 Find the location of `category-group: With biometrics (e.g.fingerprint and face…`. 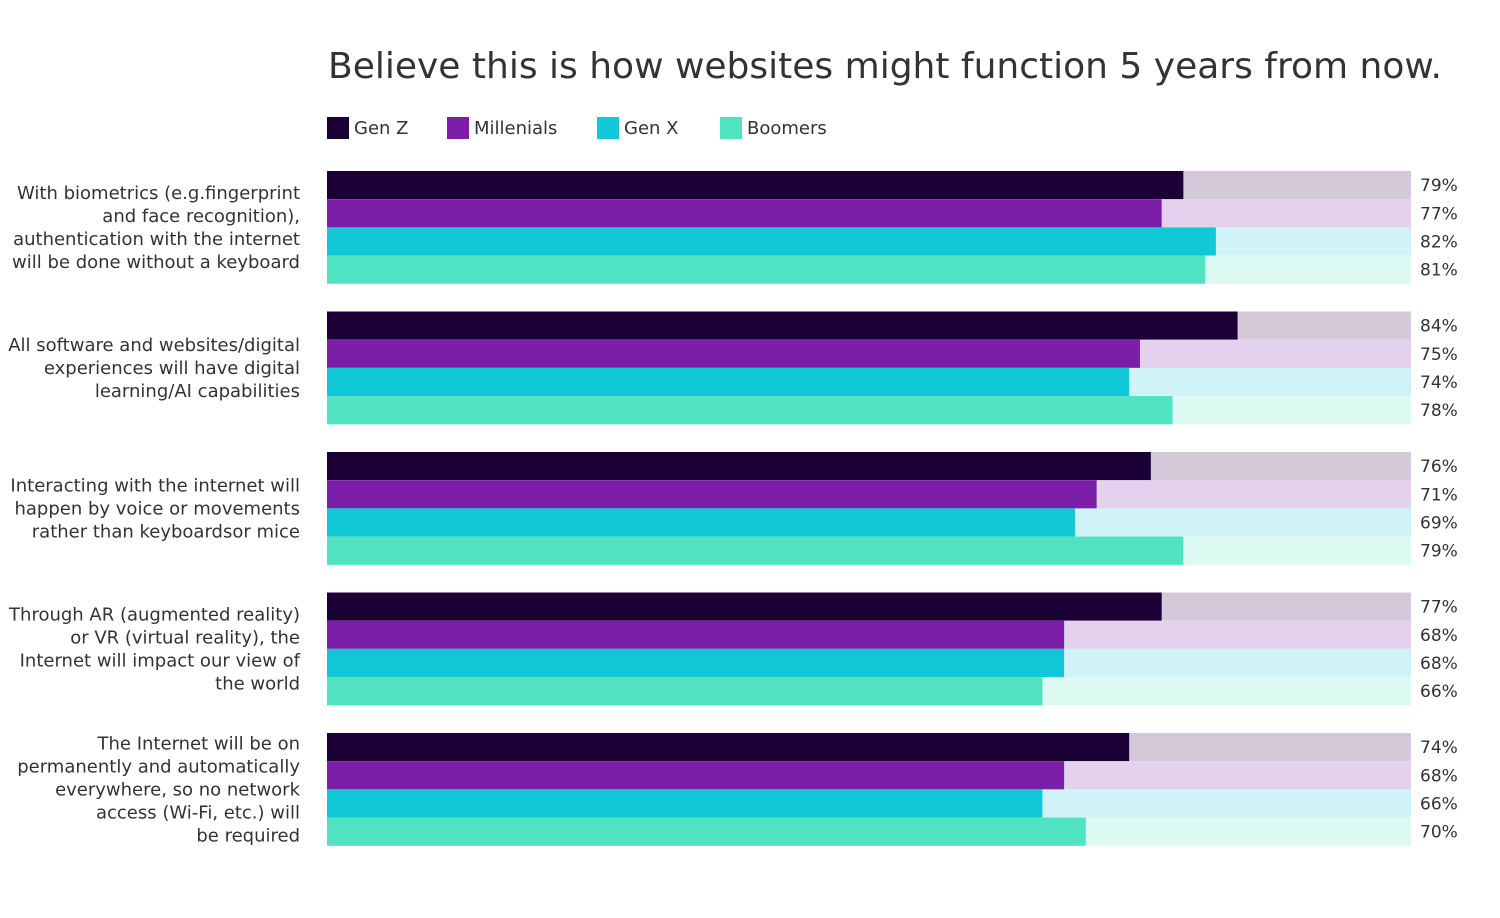

category-group: With biometrics (e.g.fingerprint and face… is located at coordinates (735, 227).